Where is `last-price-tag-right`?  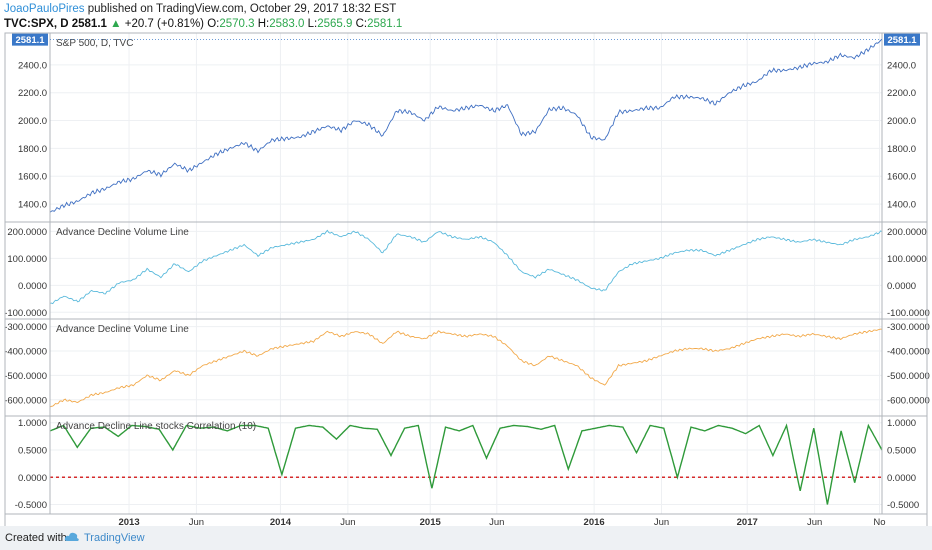
last-price-tag-right is located at coordinates (902, 39).